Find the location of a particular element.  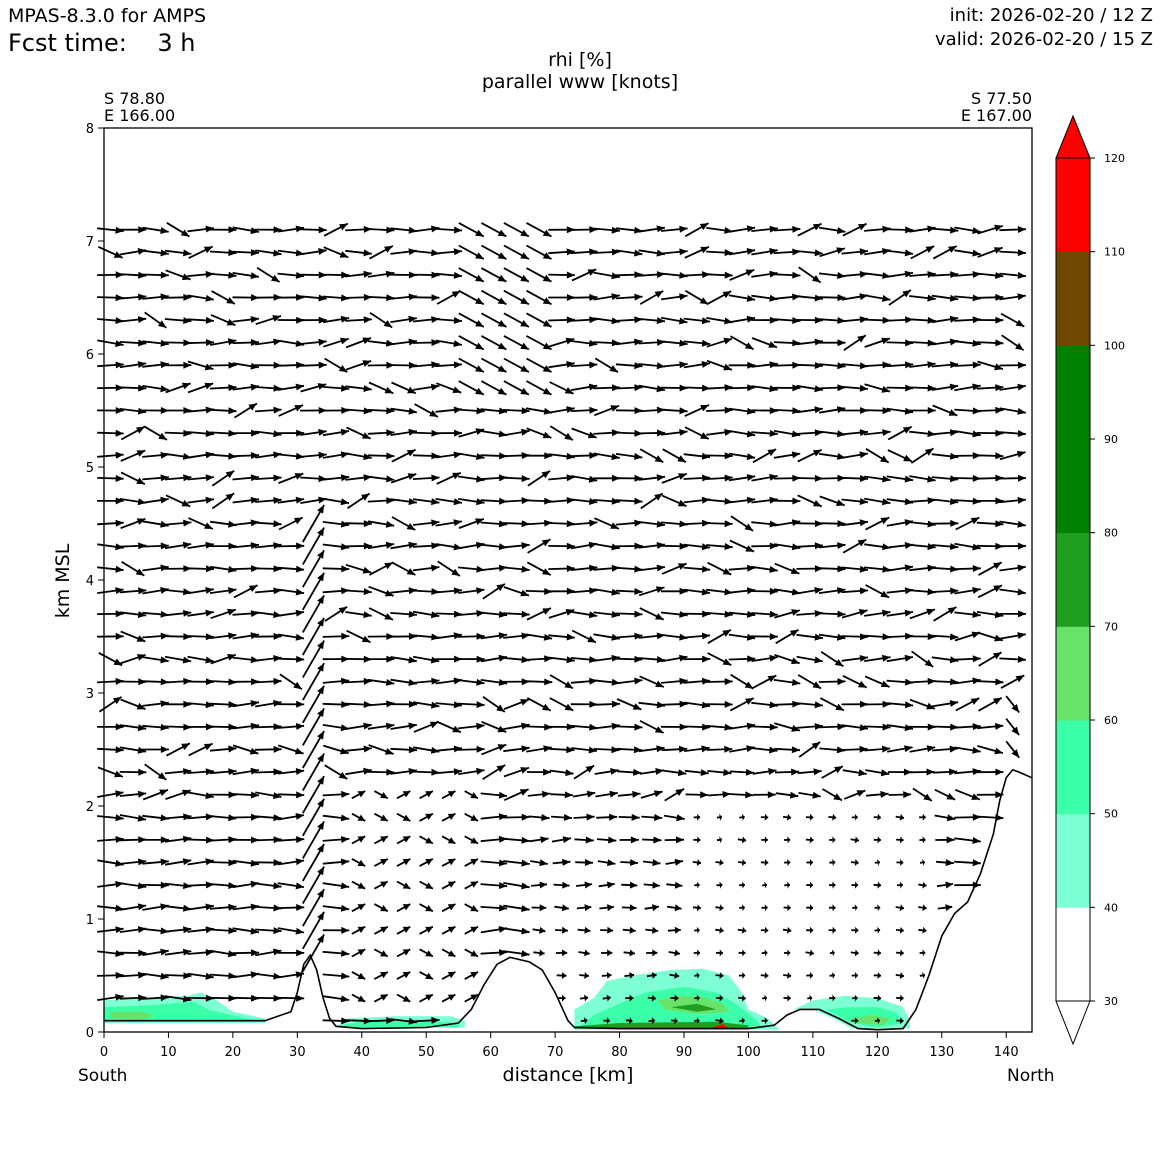

valid-time-label: valid: 2026-02-20 / 15 Z is located at coordinates (1044, 39).